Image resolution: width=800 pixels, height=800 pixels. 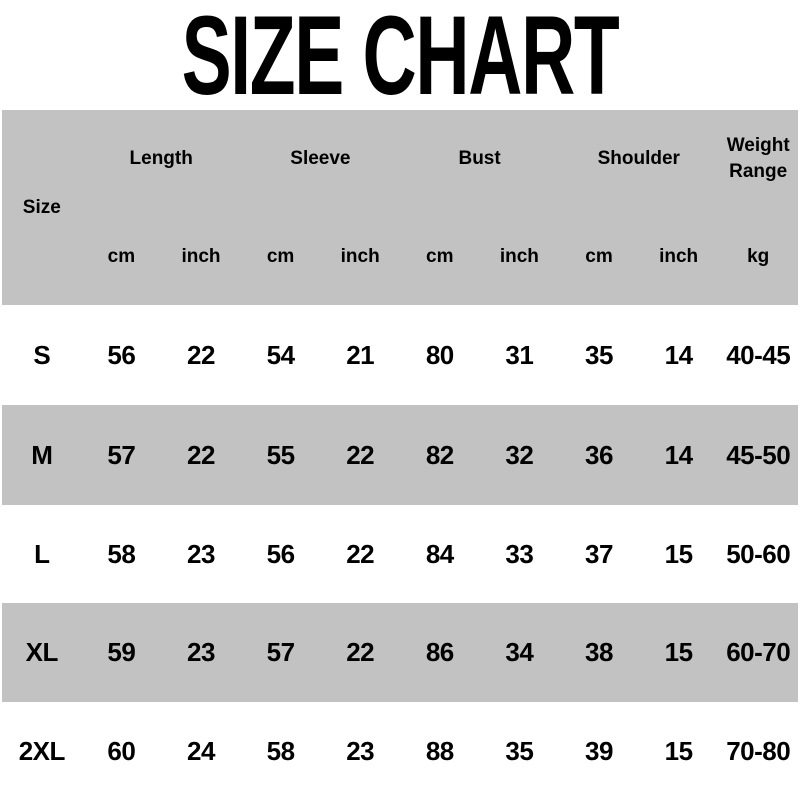 I want to click on value-cell: 38, so click(x=599, y=652).